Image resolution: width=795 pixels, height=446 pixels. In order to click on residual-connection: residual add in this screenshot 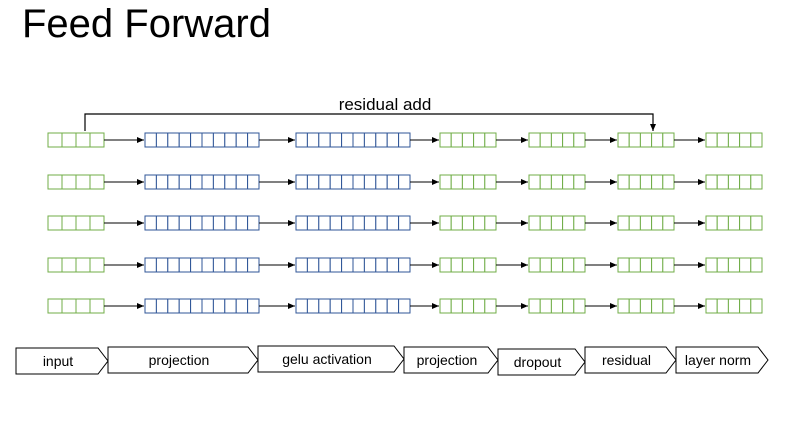, I will do `click(370, 113)`.